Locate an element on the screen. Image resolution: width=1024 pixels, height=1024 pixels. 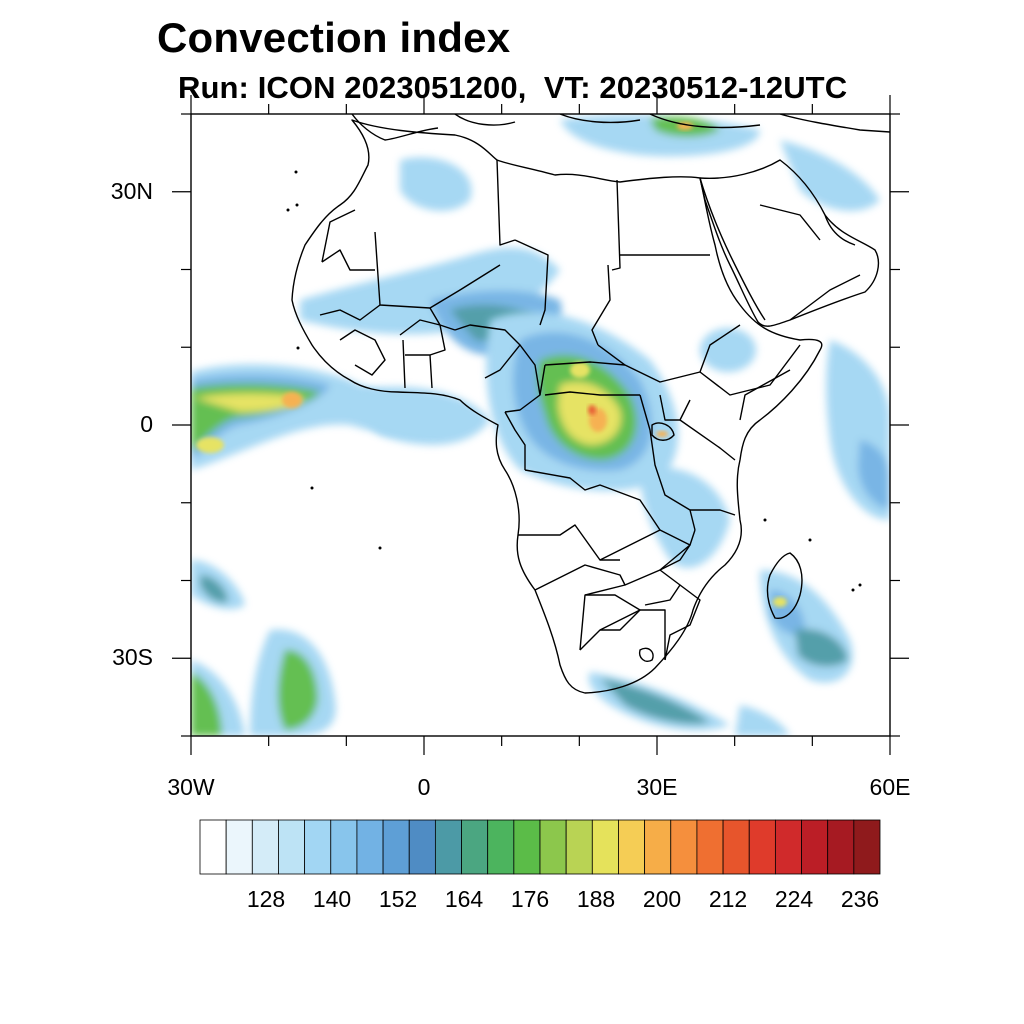
madagascar-coastline is located at coordinates (784, 585).